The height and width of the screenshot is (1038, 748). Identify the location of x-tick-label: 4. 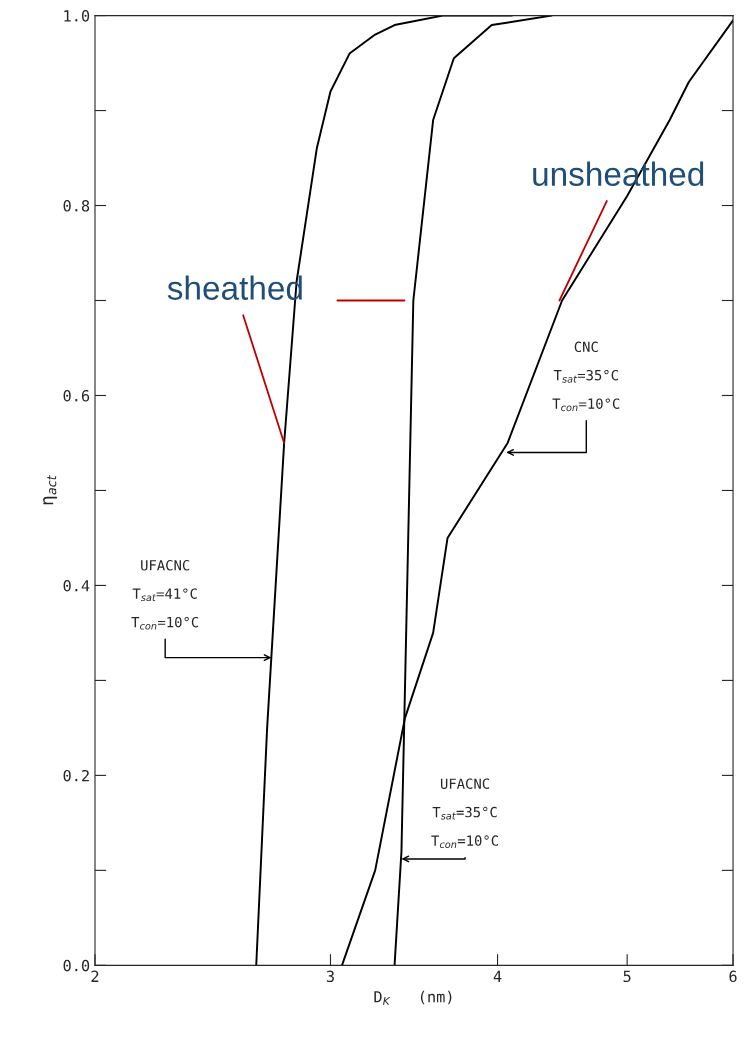
(497, 976).